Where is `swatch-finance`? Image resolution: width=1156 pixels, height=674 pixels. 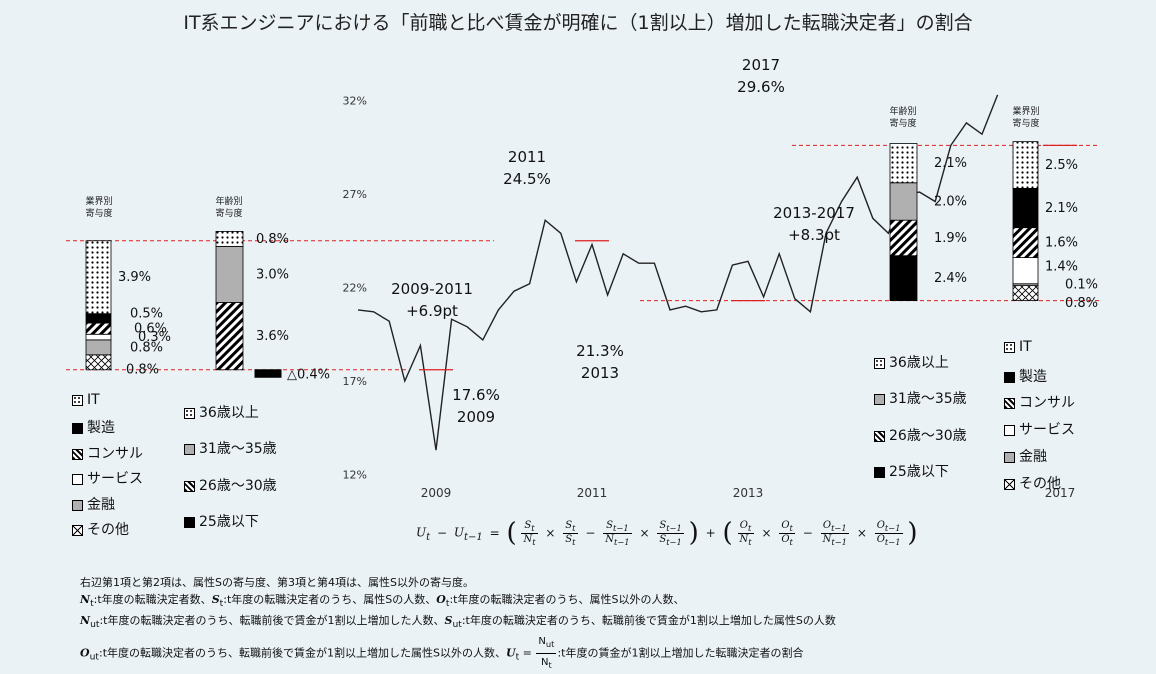 swatch-finance is located at coordinates (77, 505).